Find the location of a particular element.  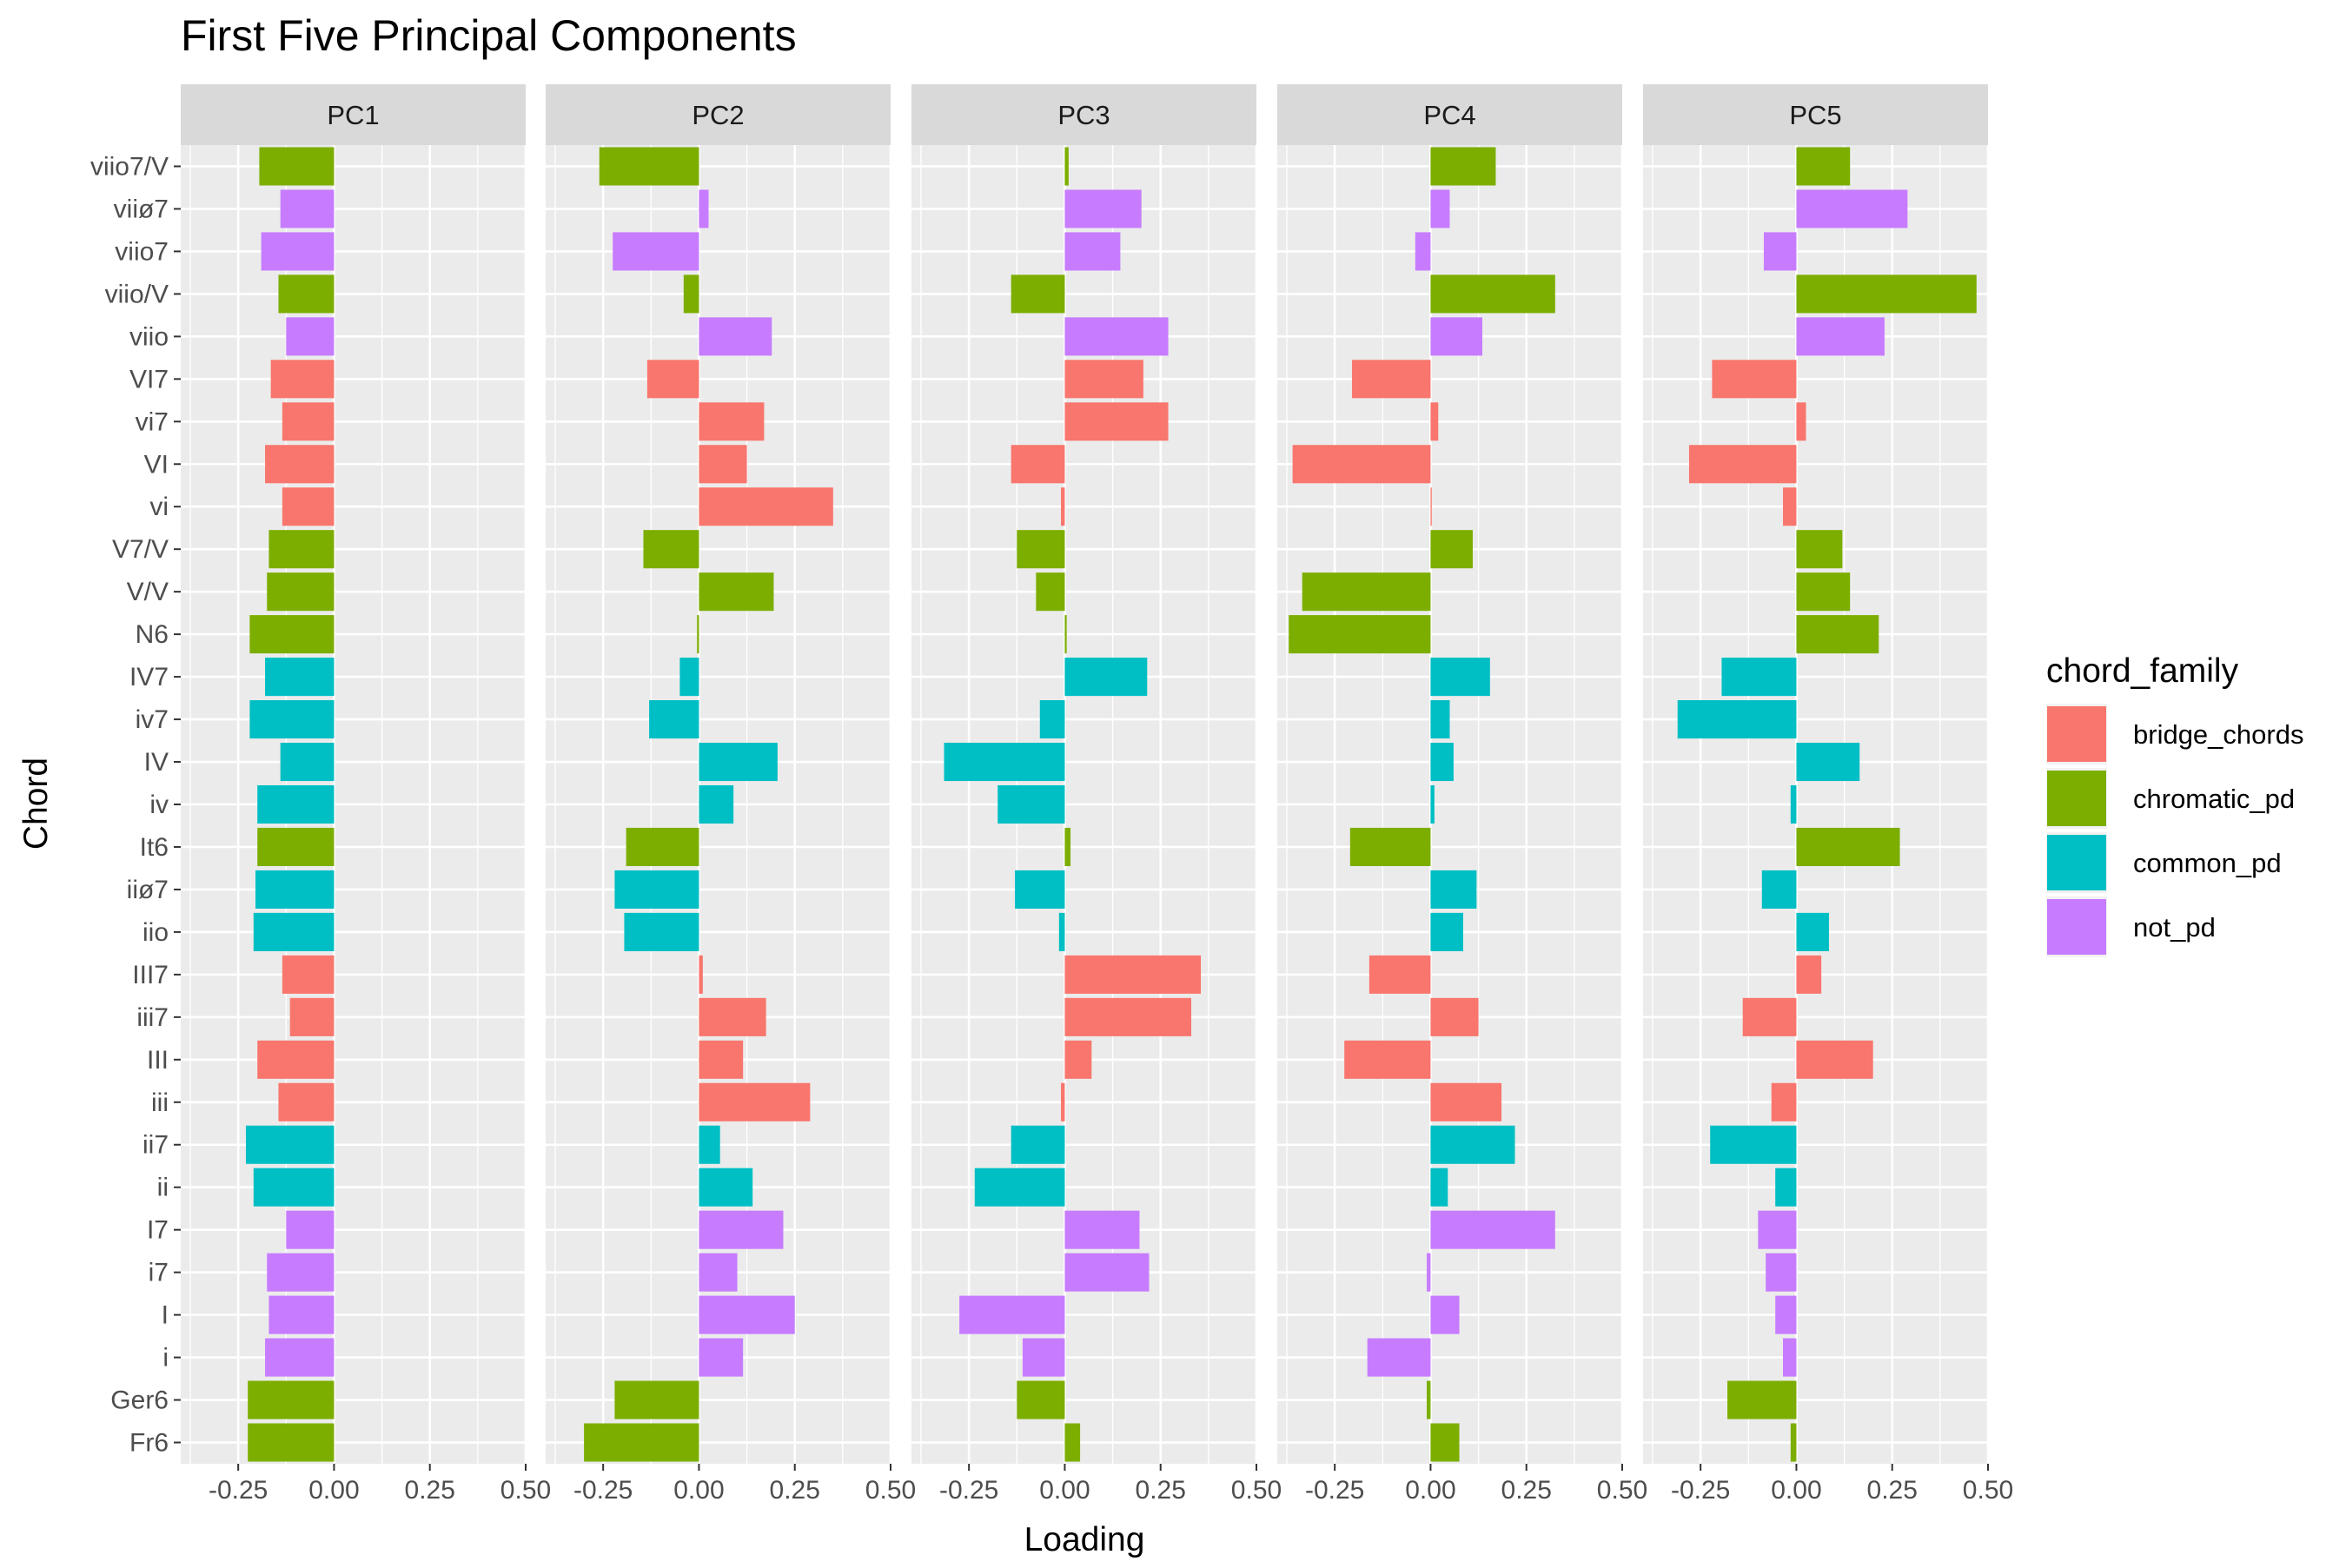

facet-strip is located at coordinates (1084, 115).